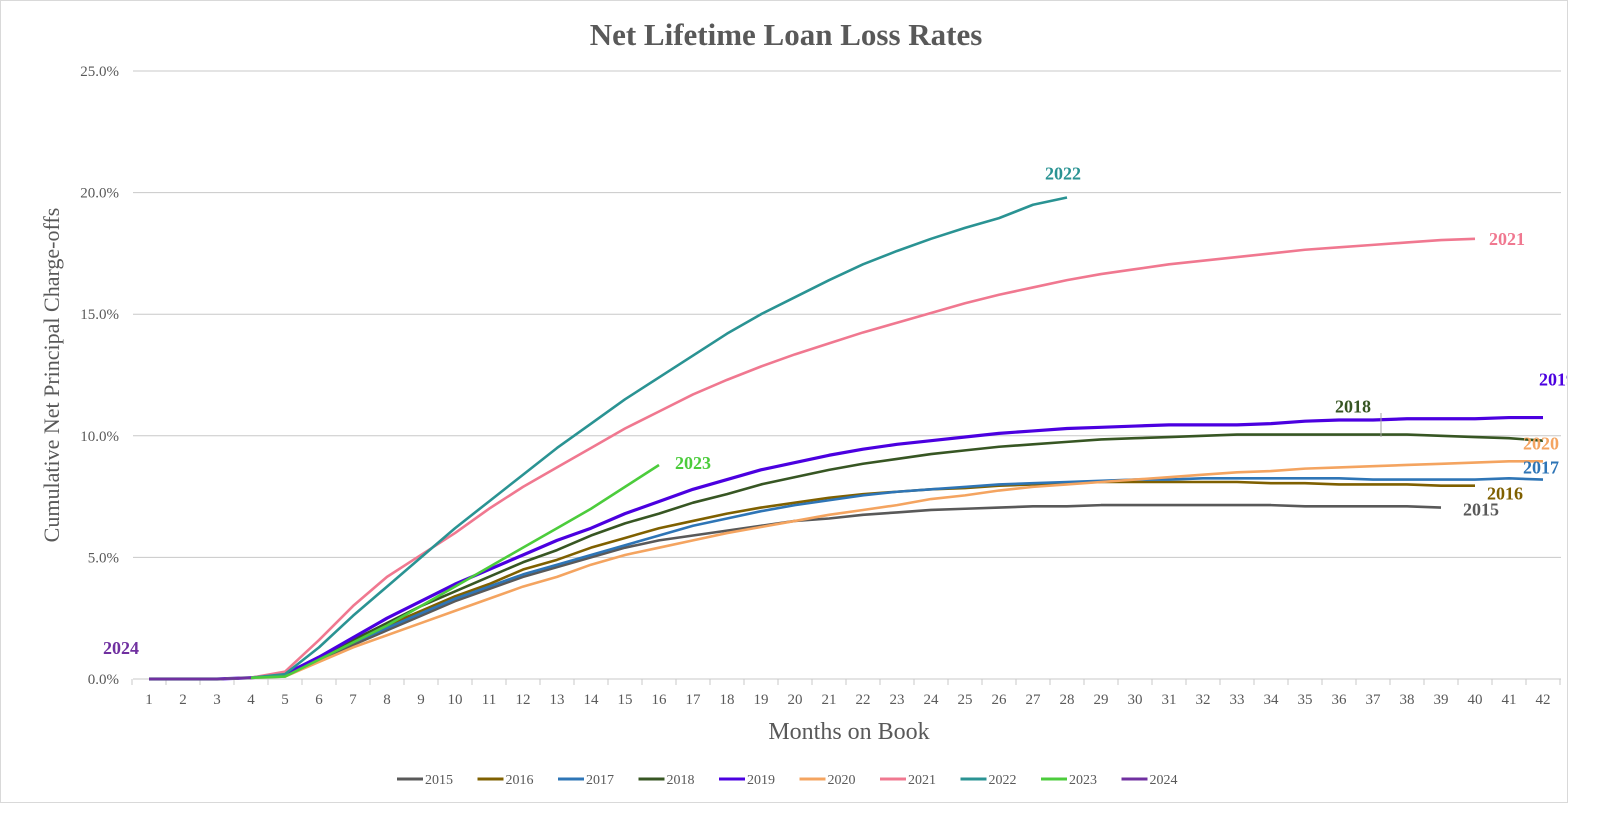 The image size is (1610, 824). I want to click on legend-label-2020: 2020, so click(842, 780).